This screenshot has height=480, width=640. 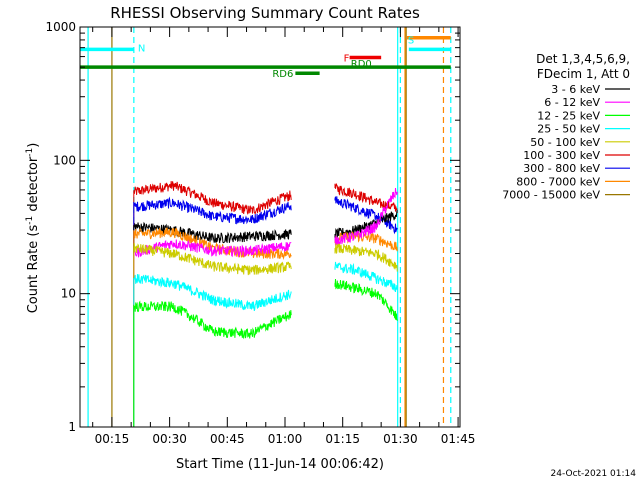 What do you see at coordinates (30, 152) in the screenshot?
I see `y-axis-label-sup2: -1` at bounding box center [30, 152].